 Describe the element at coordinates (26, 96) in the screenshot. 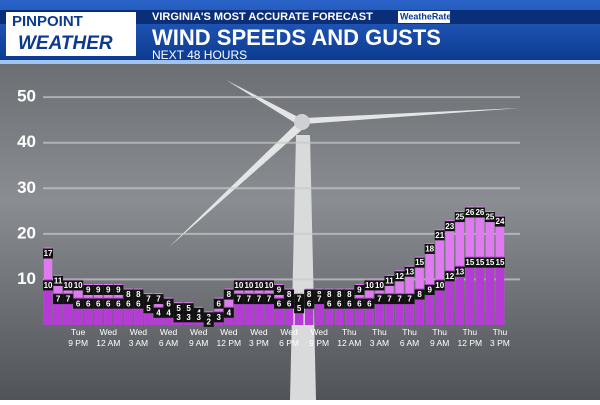

I see `y-tick-label: 50` at that location.